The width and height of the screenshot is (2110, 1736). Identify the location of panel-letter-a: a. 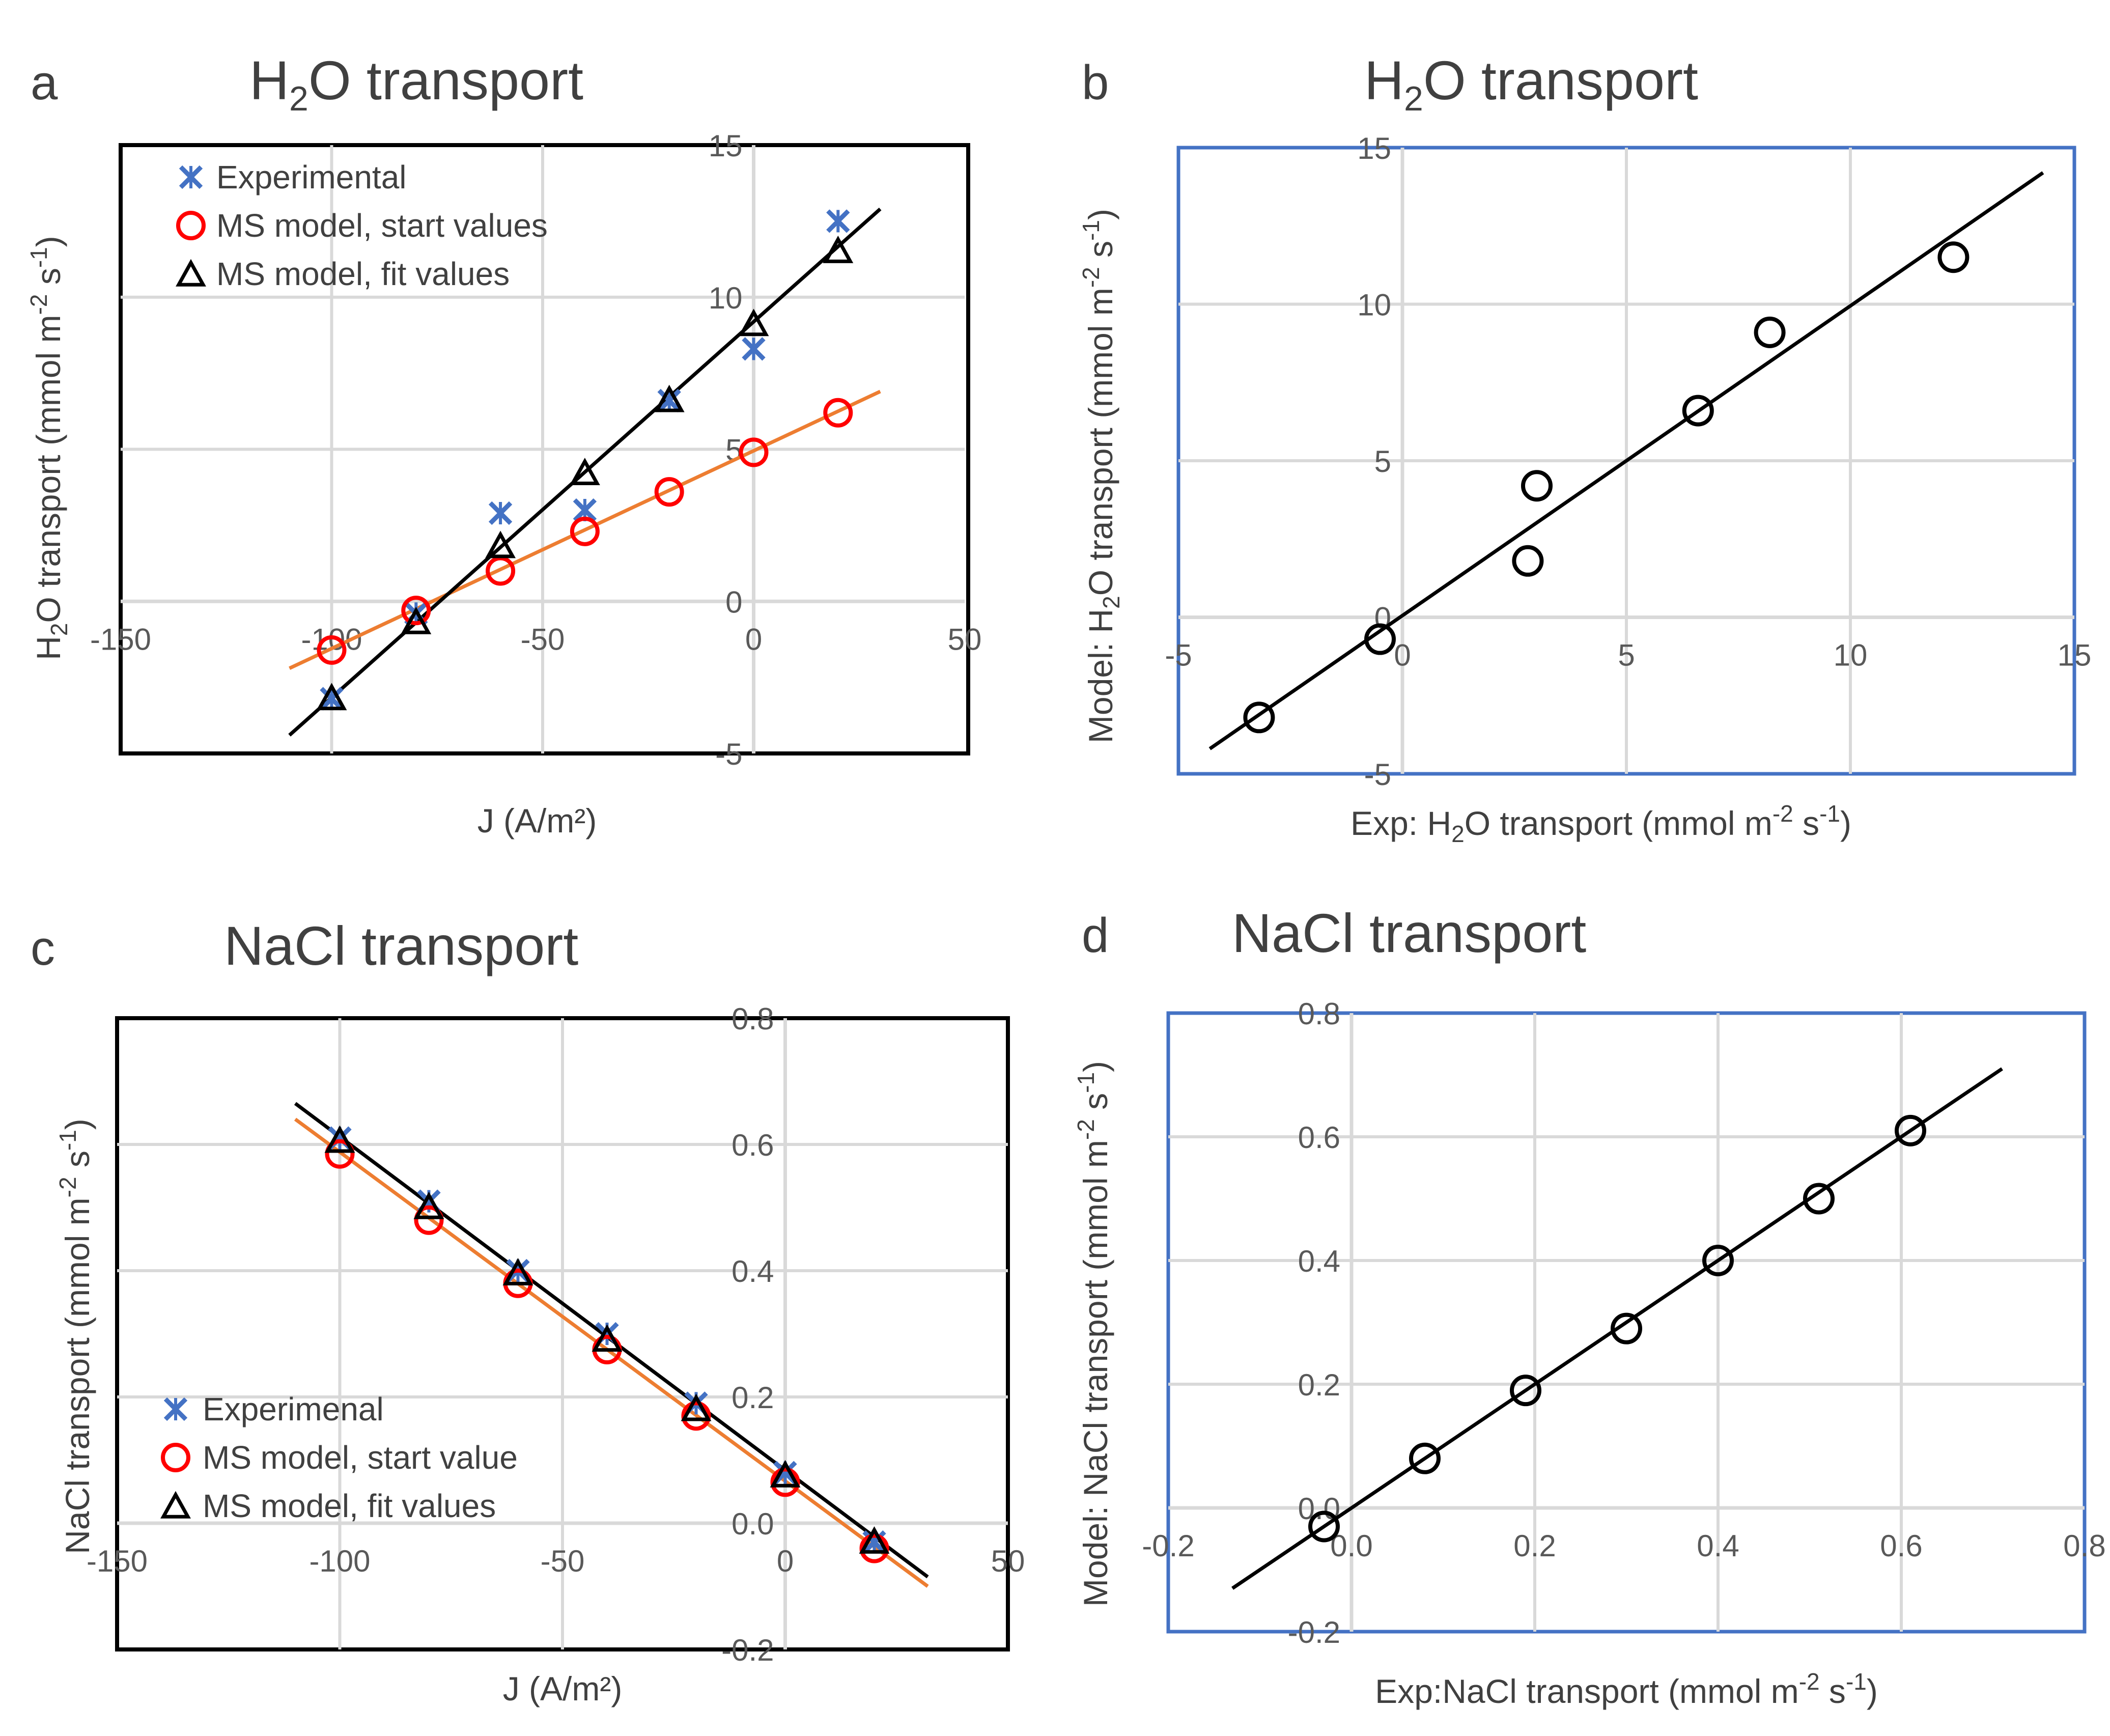
(44, 82).